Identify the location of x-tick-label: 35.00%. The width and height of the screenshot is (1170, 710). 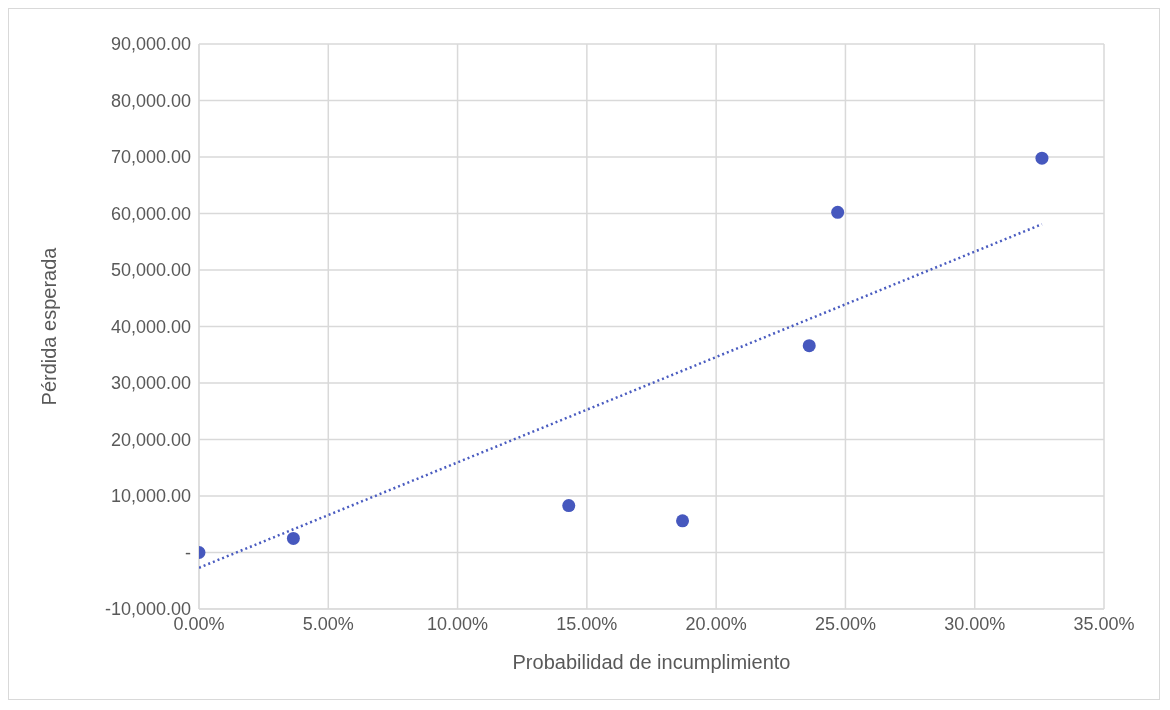
(1104, 623).